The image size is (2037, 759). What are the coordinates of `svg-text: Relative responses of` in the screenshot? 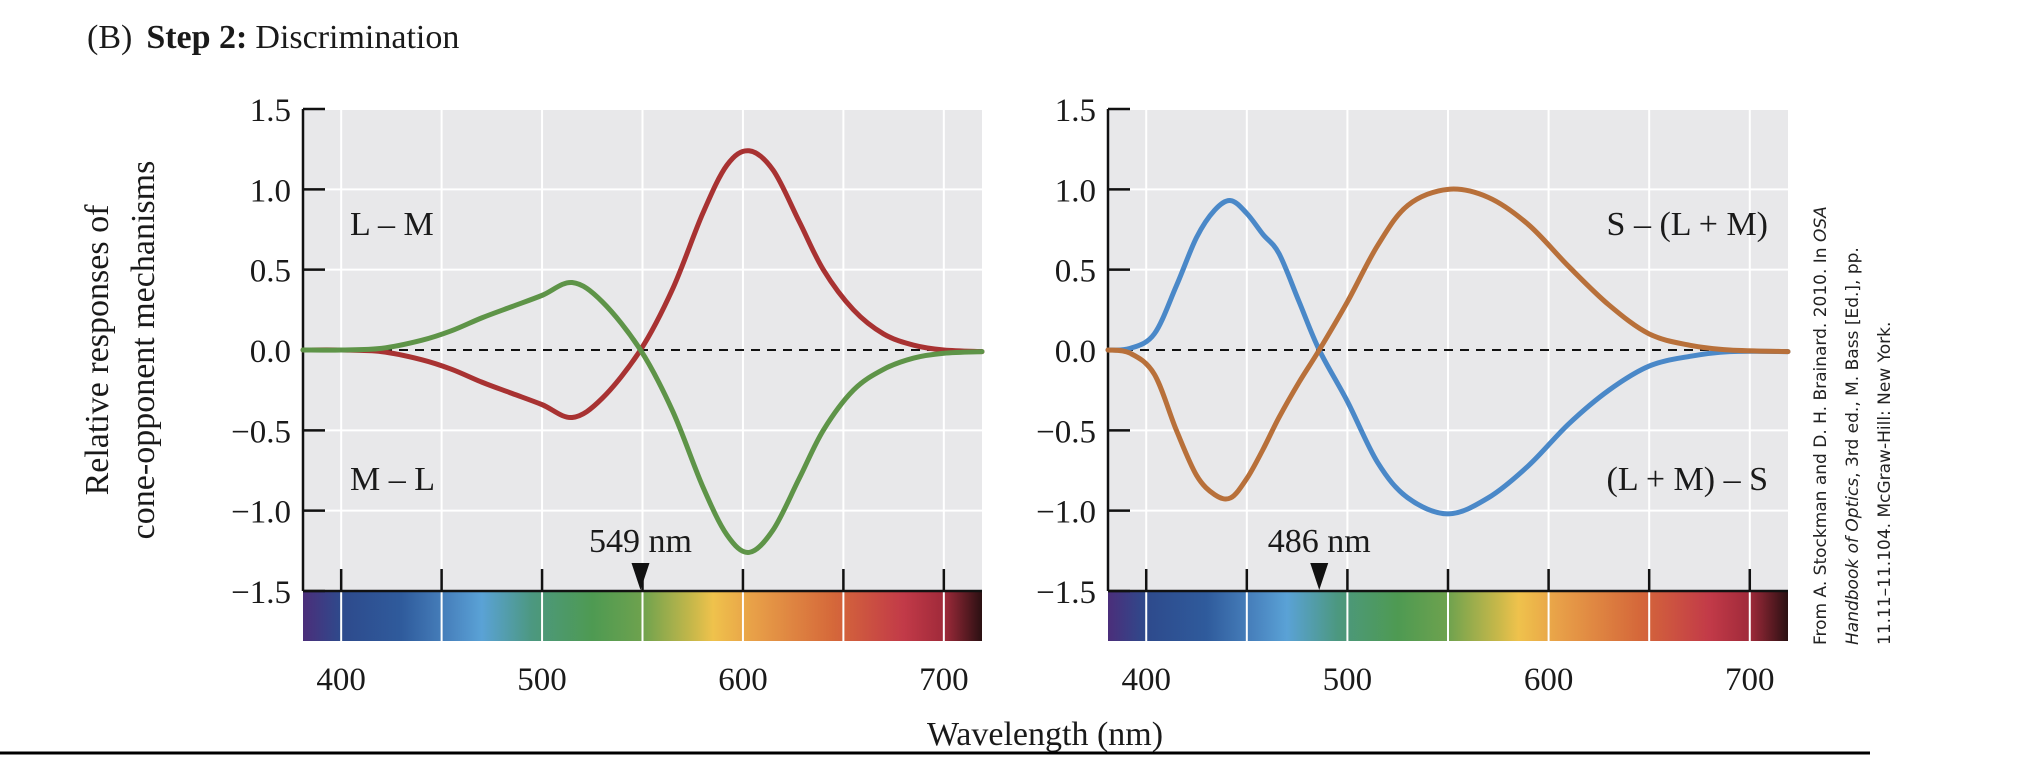 It's located at (97, 349).